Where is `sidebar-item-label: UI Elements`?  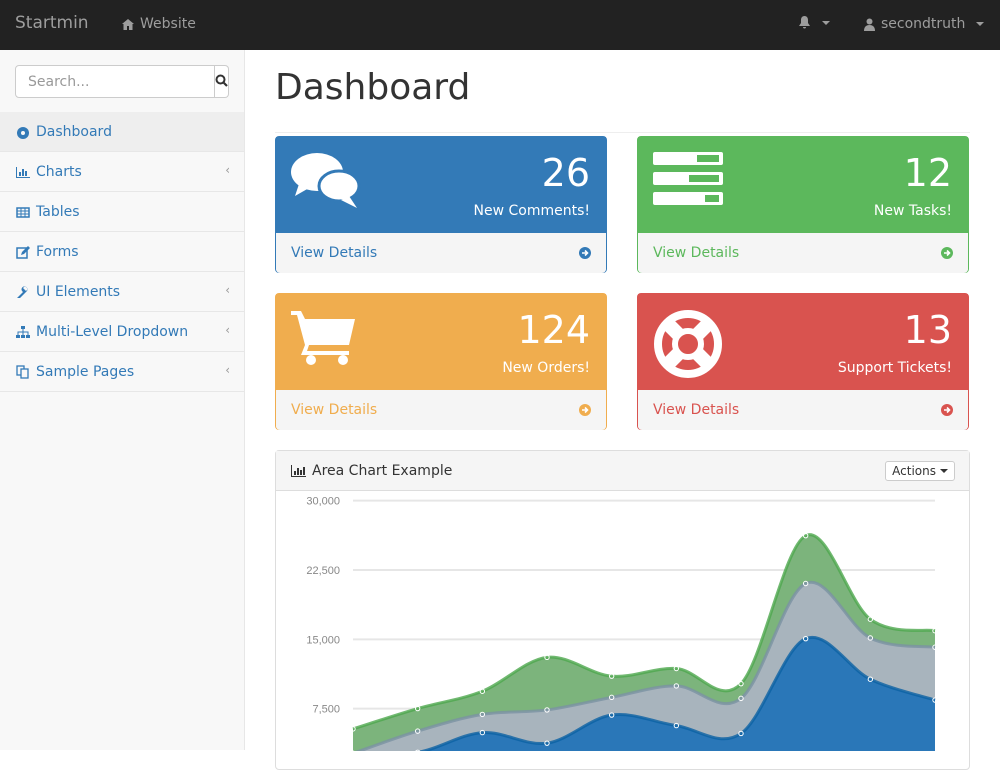 sidebar-item-label: UI Elements is located at coordinates (78, 291).